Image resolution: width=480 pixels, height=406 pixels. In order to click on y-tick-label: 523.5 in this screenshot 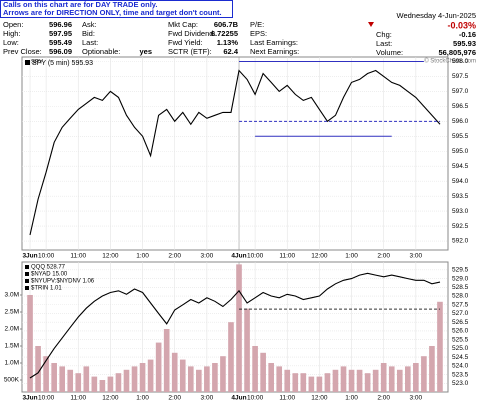, I will do `click(460, 374)`.